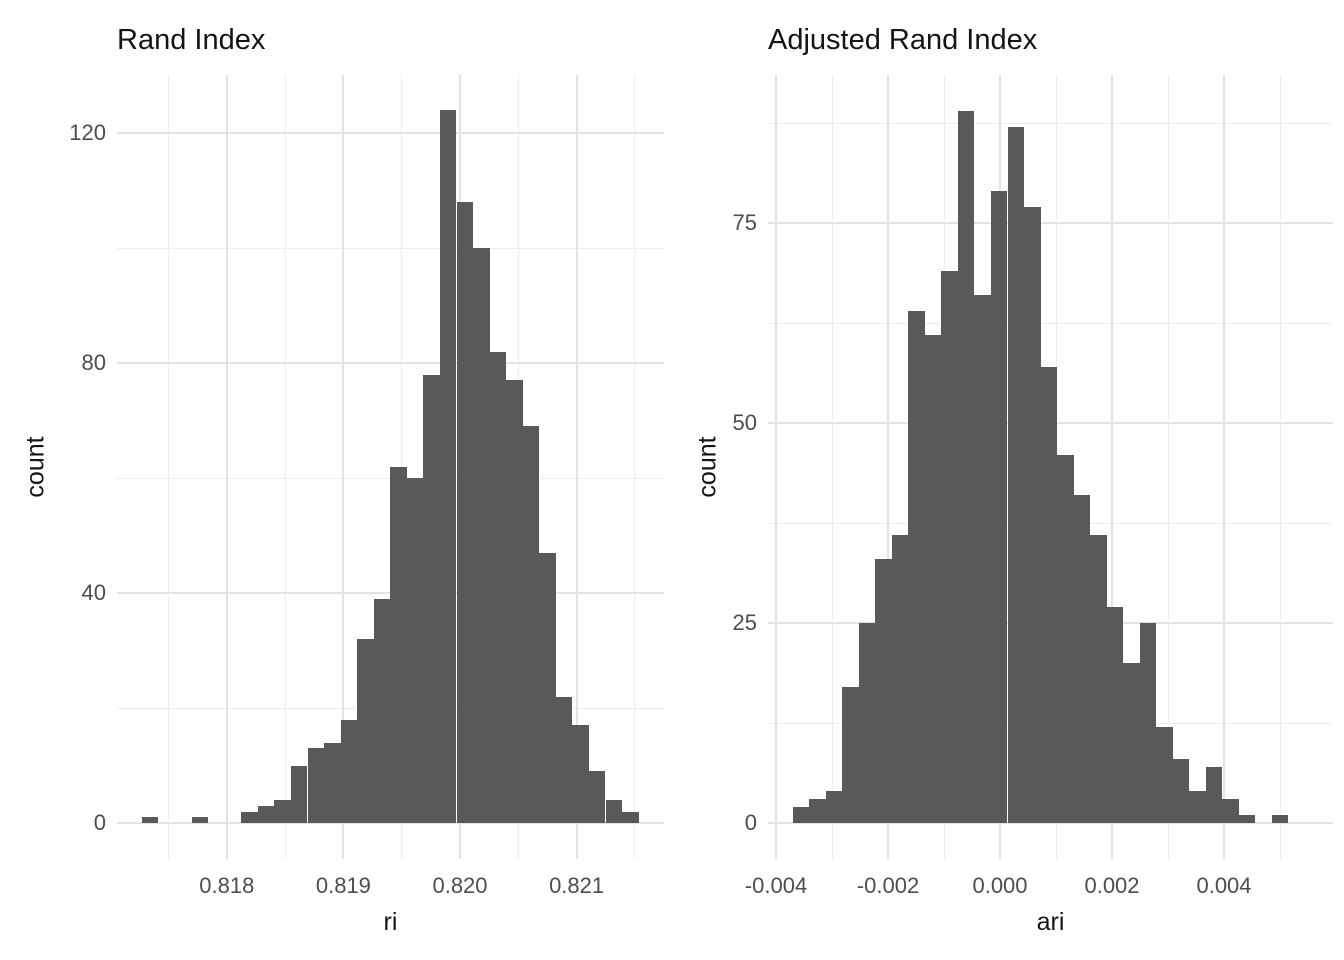  Describe the element at coordinates (1224, 885) in the screenshot. I see `x-tick-label: 0.004` at that location.